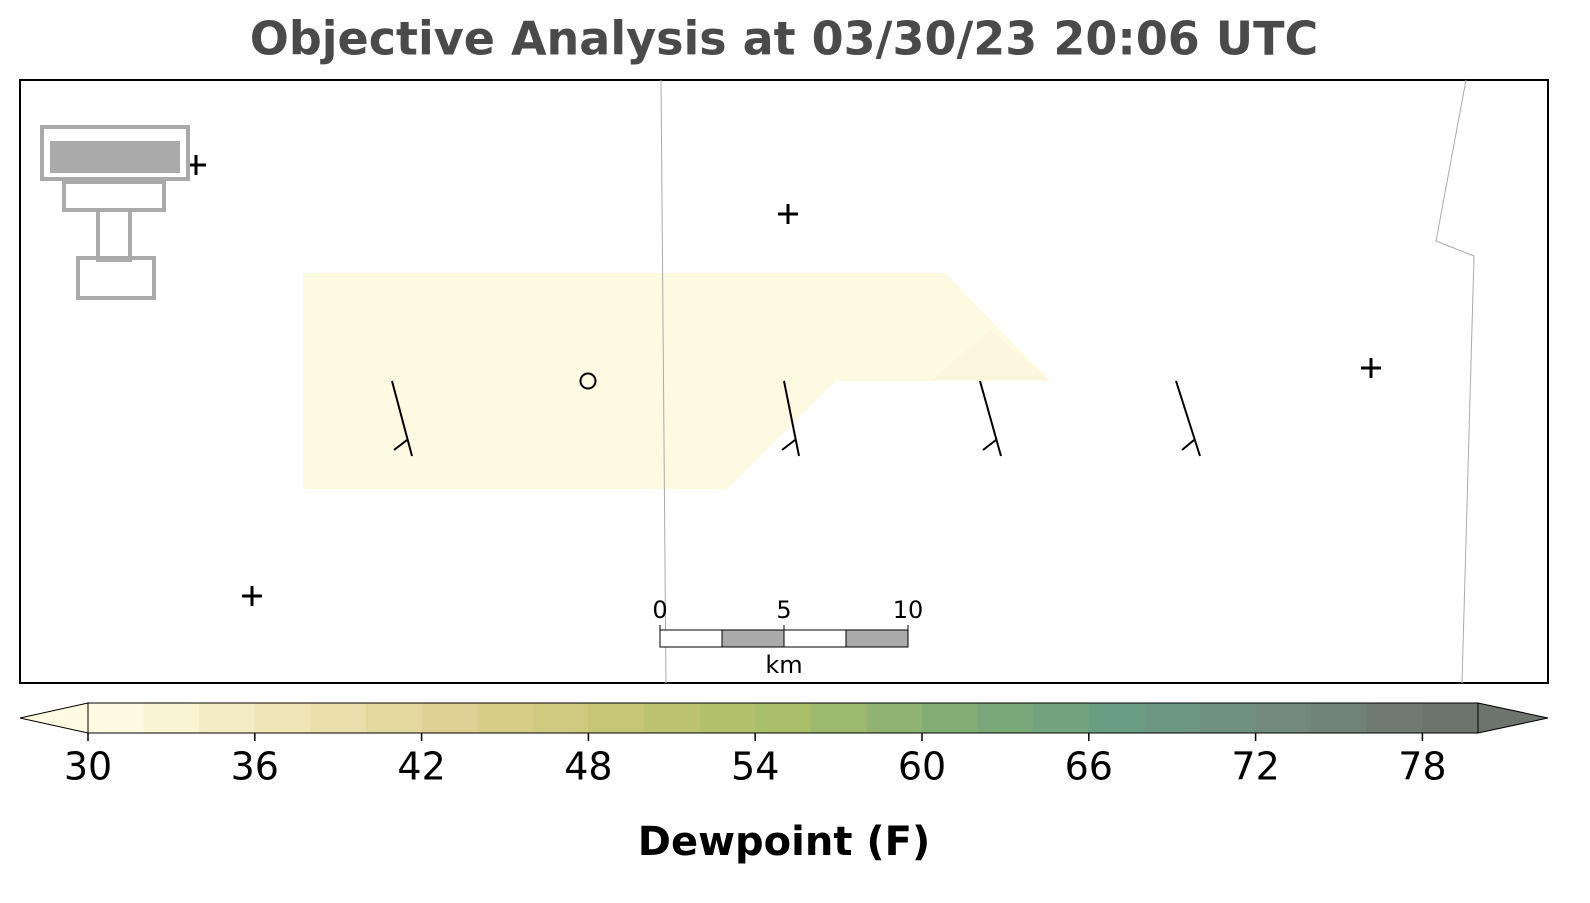 The width and height of the screenshot is (1590, 903). What do you see at coordinates (1422, 767) in the screenshot?
I see `x-tick-label: 78` at bounding box center [1422, 767].